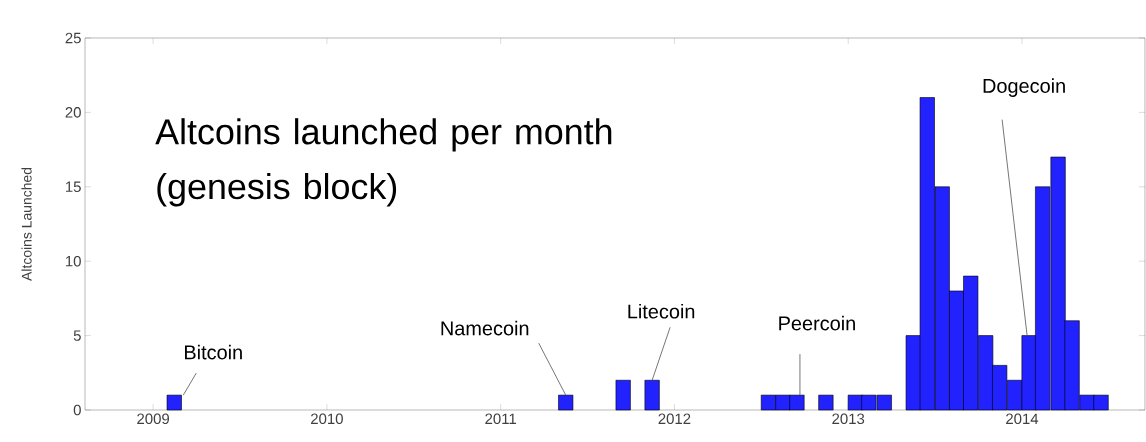 The image size is (1146, 442). What do you see at coordinates (485, 328) in the screenshot?
I see `annotation: Namecoin` at bounding box center [485, 328].